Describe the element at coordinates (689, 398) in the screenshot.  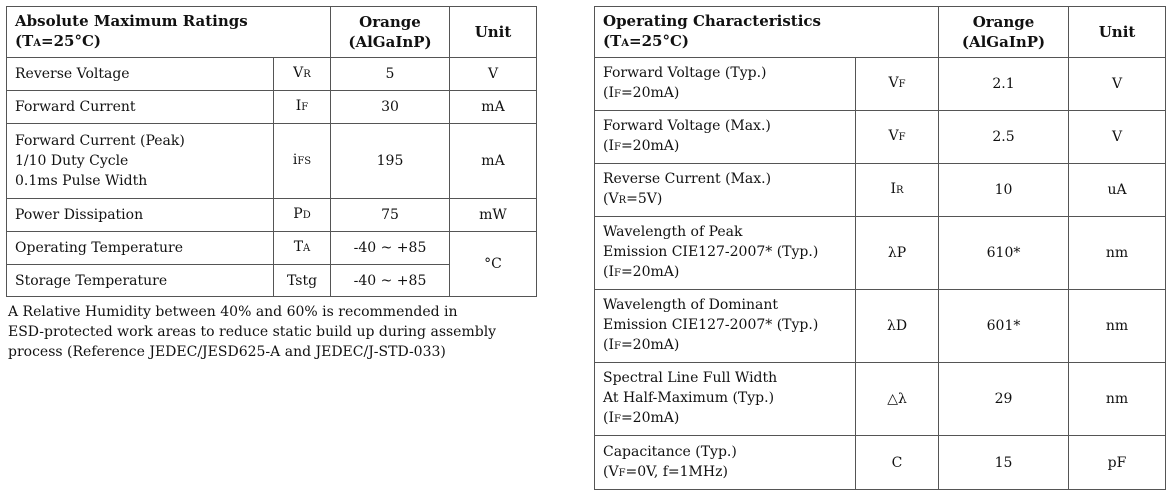
I see `parameter-text: At Half-Maximum (Typ.)` at that location.